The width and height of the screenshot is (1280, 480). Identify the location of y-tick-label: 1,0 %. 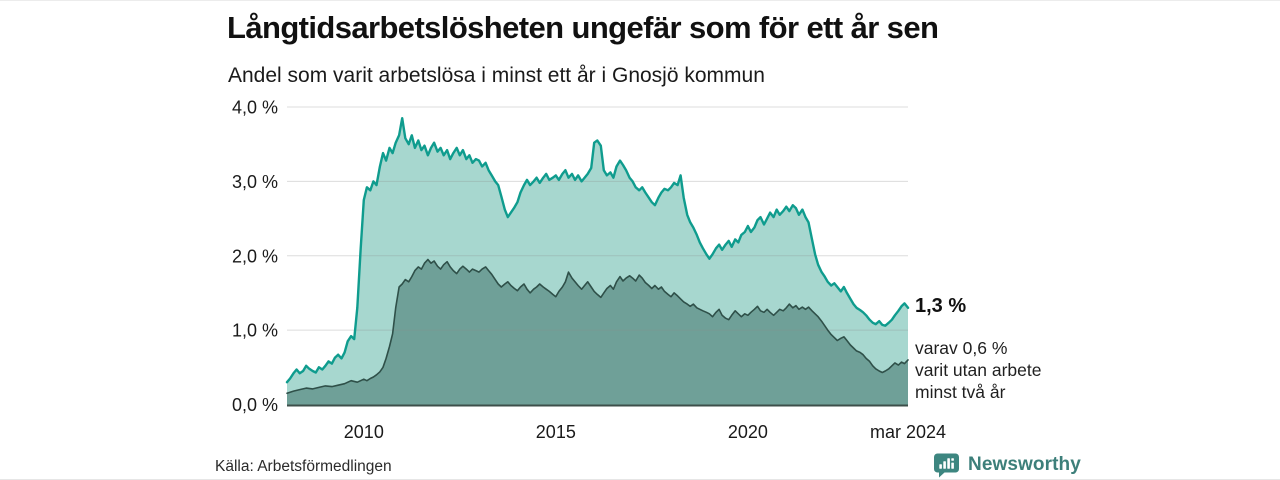
(255, 331).